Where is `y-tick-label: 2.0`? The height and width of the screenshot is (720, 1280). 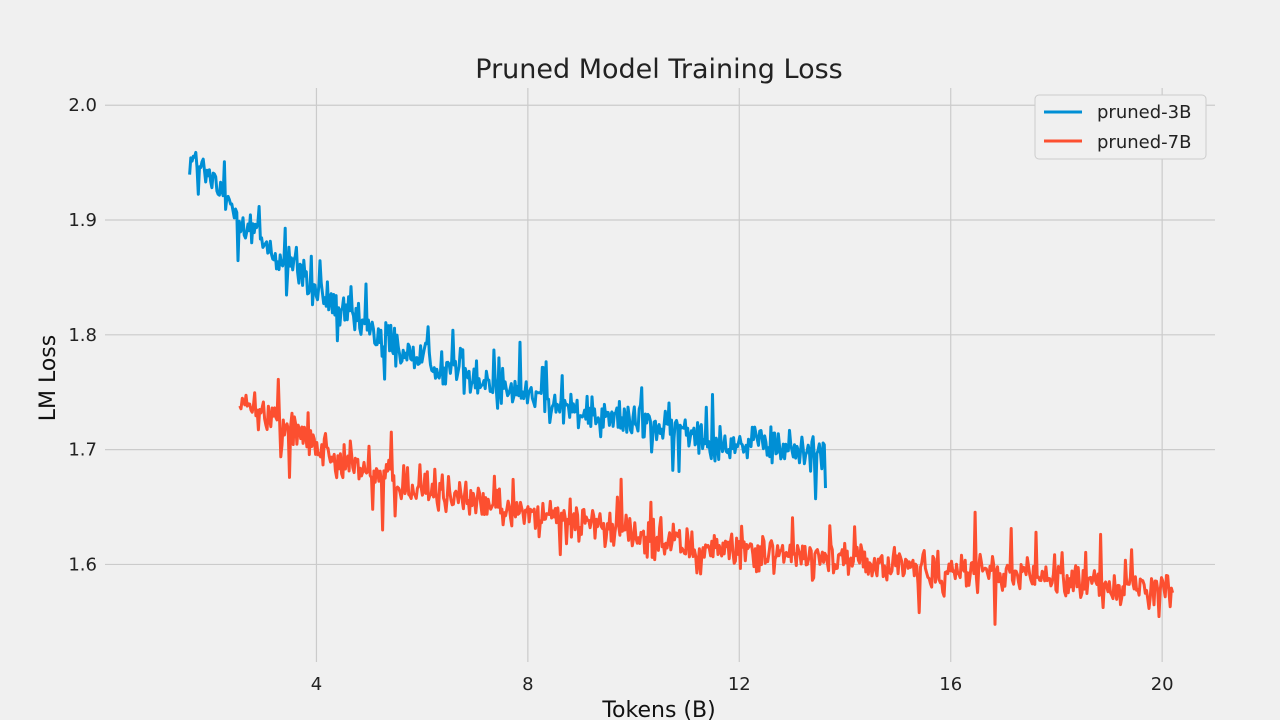 y-tick-label: 2.0 is located at coordinates (82, 105).